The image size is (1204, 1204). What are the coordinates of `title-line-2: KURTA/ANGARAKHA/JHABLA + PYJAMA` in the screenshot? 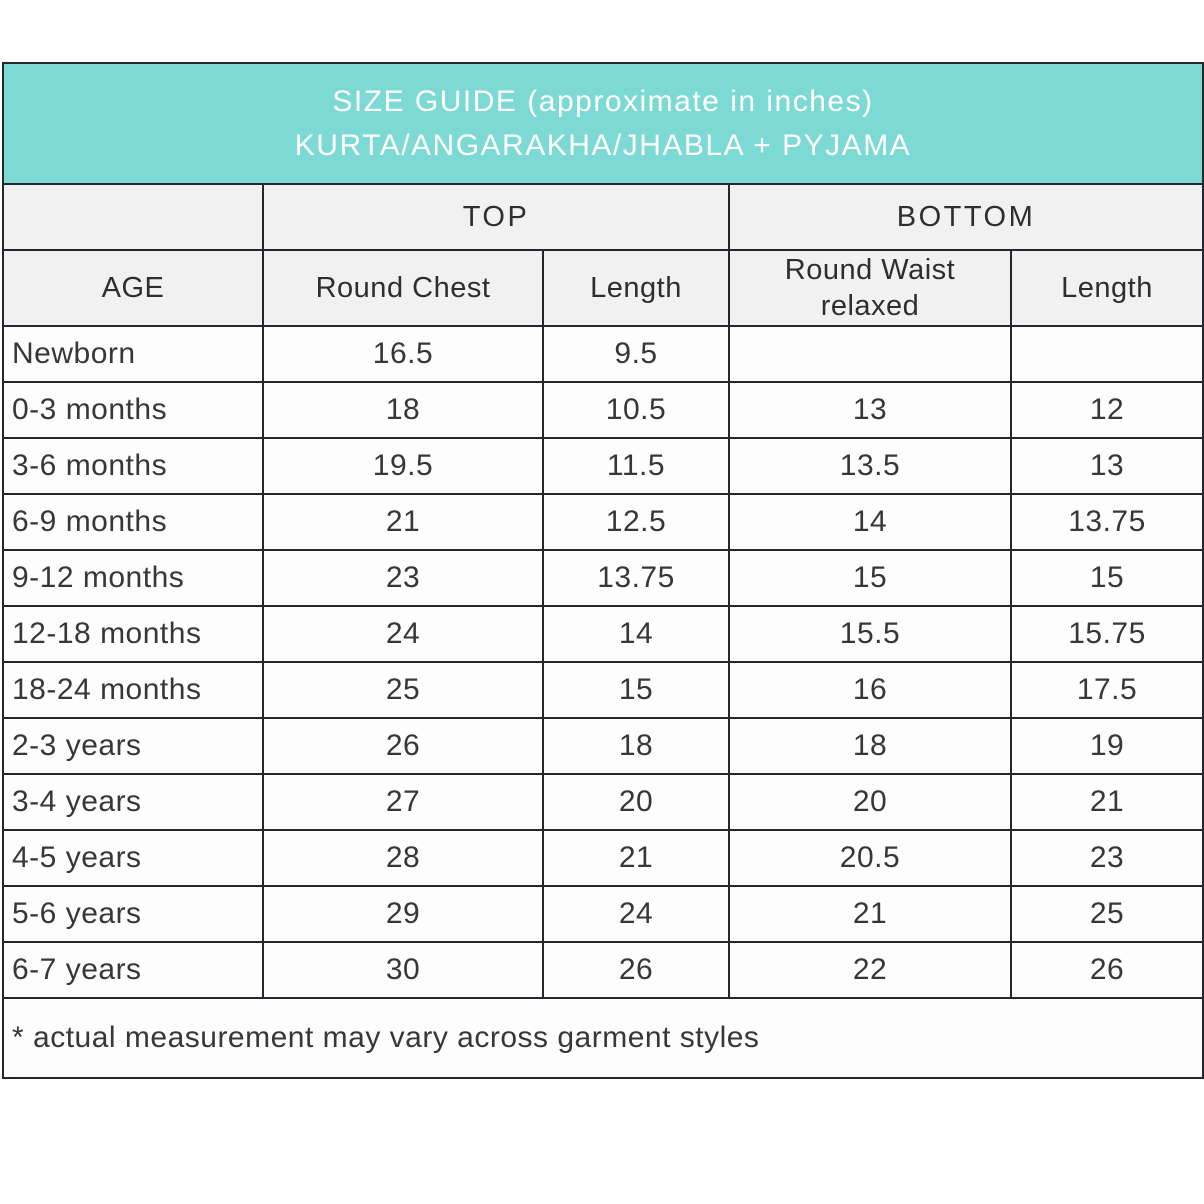 It's located at (603, 145).